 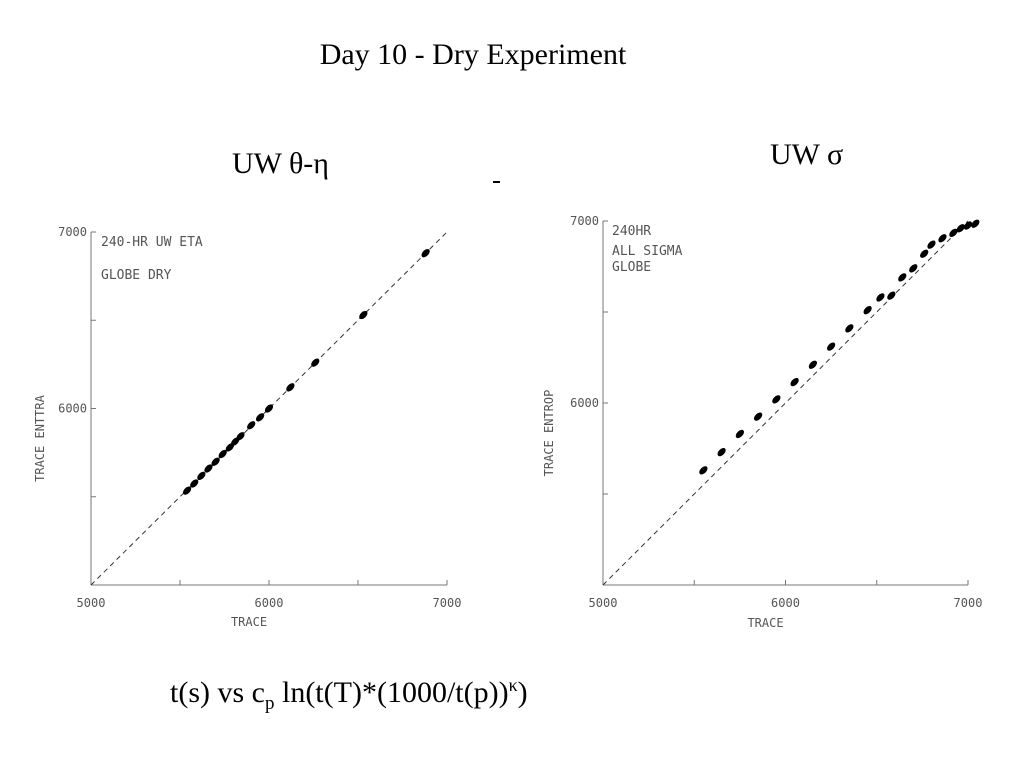 I want to click on formula-superscript: κ, so click(x=513, y=685).